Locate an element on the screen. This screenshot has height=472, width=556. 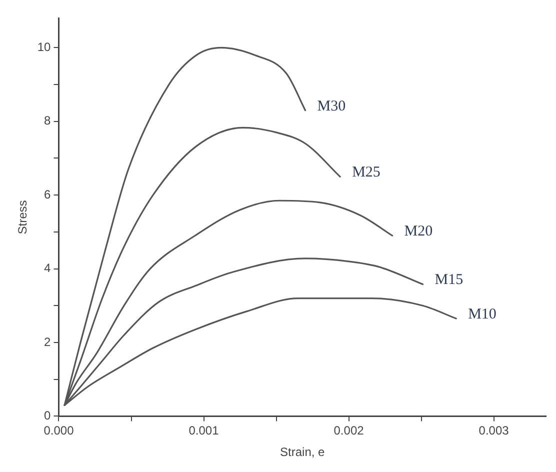
y-tick-label: 2 is located at coordinates (48, 341).